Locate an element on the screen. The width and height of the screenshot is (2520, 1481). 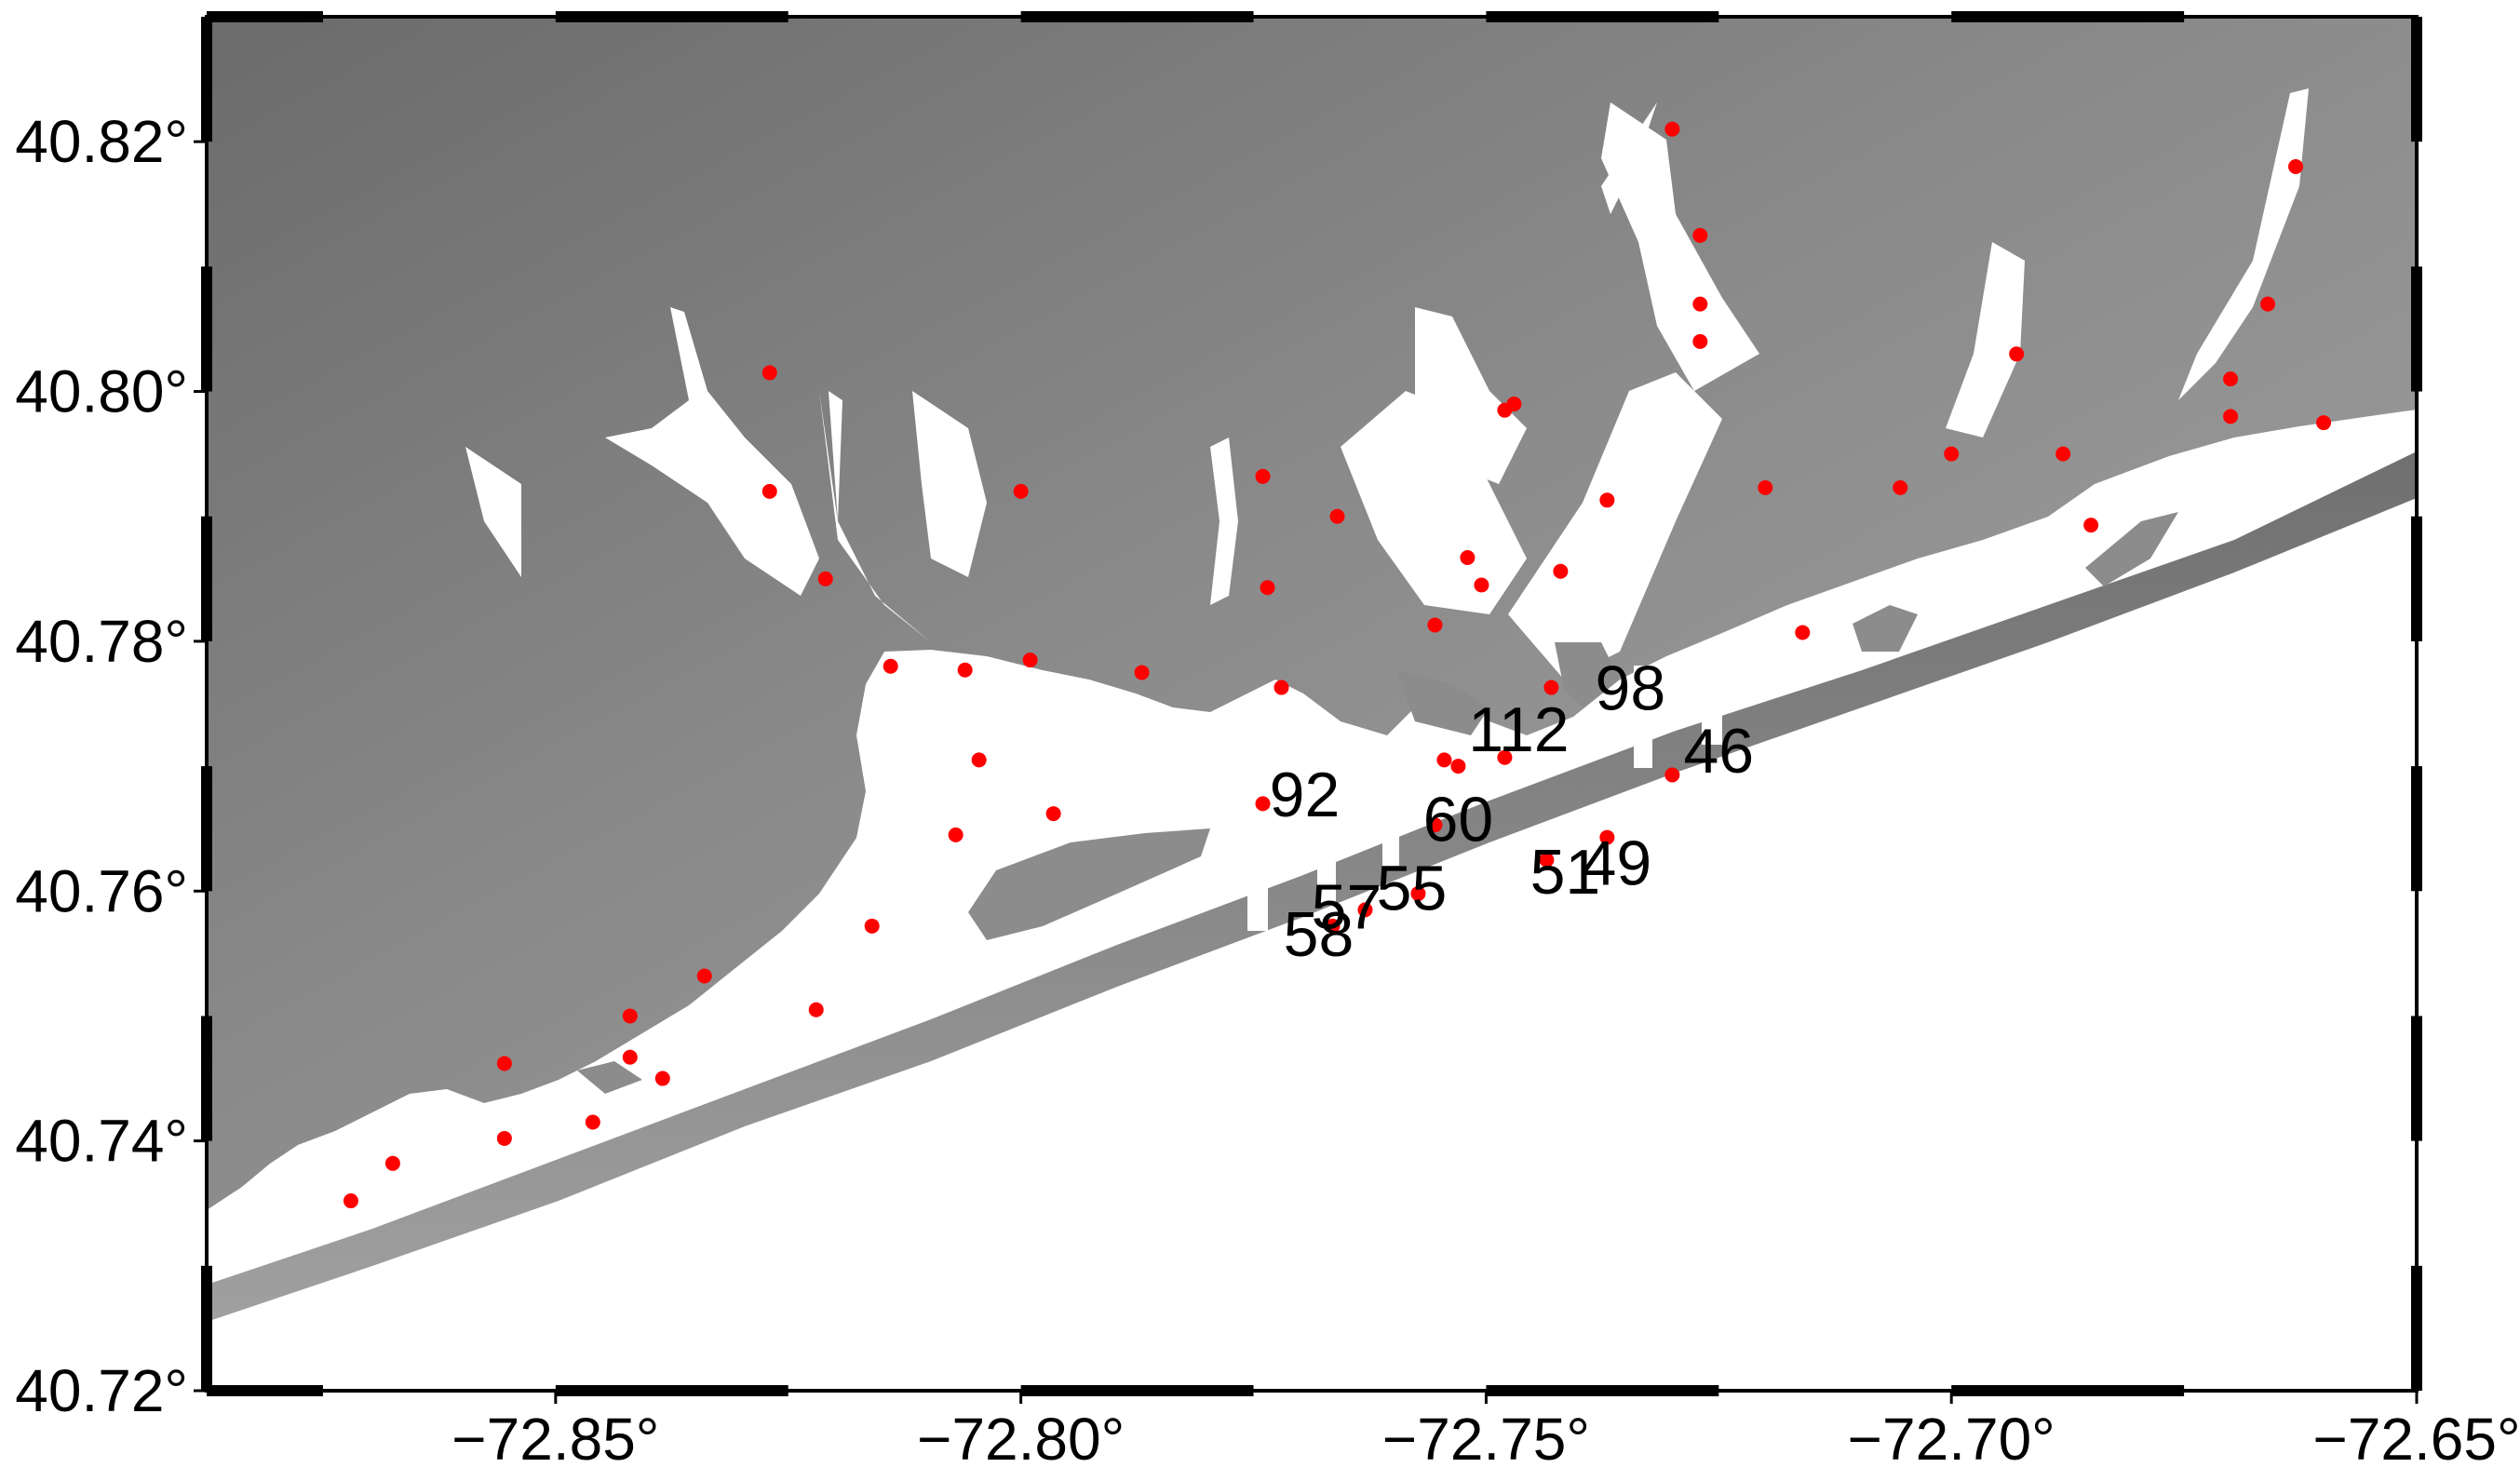
inlet-gaps is located at coordinates (1484, 791).